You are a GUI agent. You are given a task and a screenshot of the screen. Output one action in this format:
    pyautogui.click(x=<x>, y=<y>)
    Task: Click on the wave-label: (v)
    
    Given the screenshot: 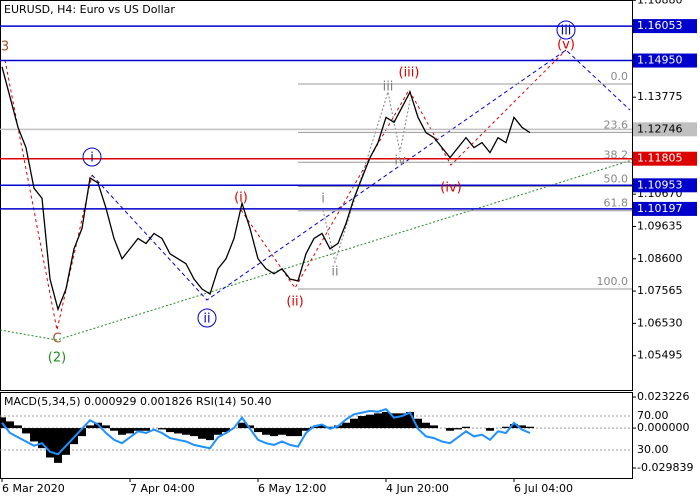 What is the action you would take?
    pyautogui.click(x=566, y=45)
    